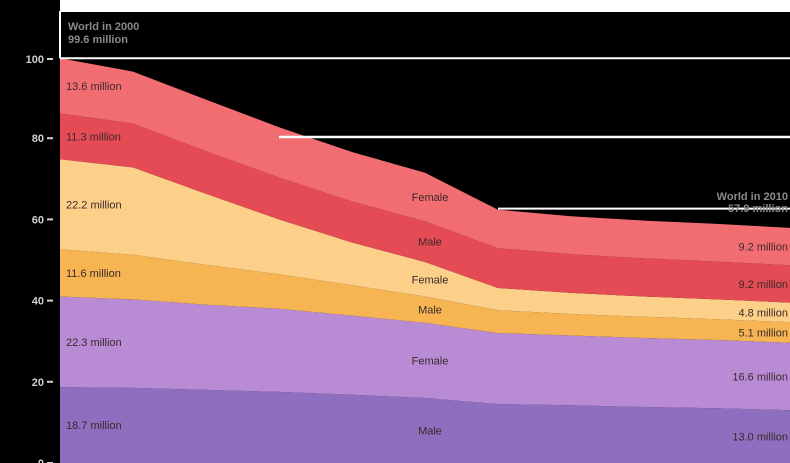 This screenshot has height=463, width=790. What do you see at coordinates (35, 60) in the screenshot?
I see `y-tick-label: 100` at bounding box center [35, 60].